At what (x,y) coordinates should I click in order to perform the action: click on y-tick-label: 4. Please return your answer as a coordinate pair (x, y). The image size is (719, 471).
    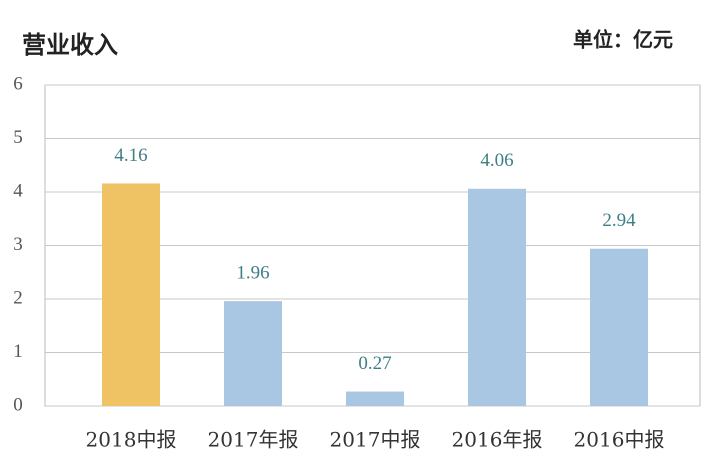
    Looking at the image, I should click on (18, 190).